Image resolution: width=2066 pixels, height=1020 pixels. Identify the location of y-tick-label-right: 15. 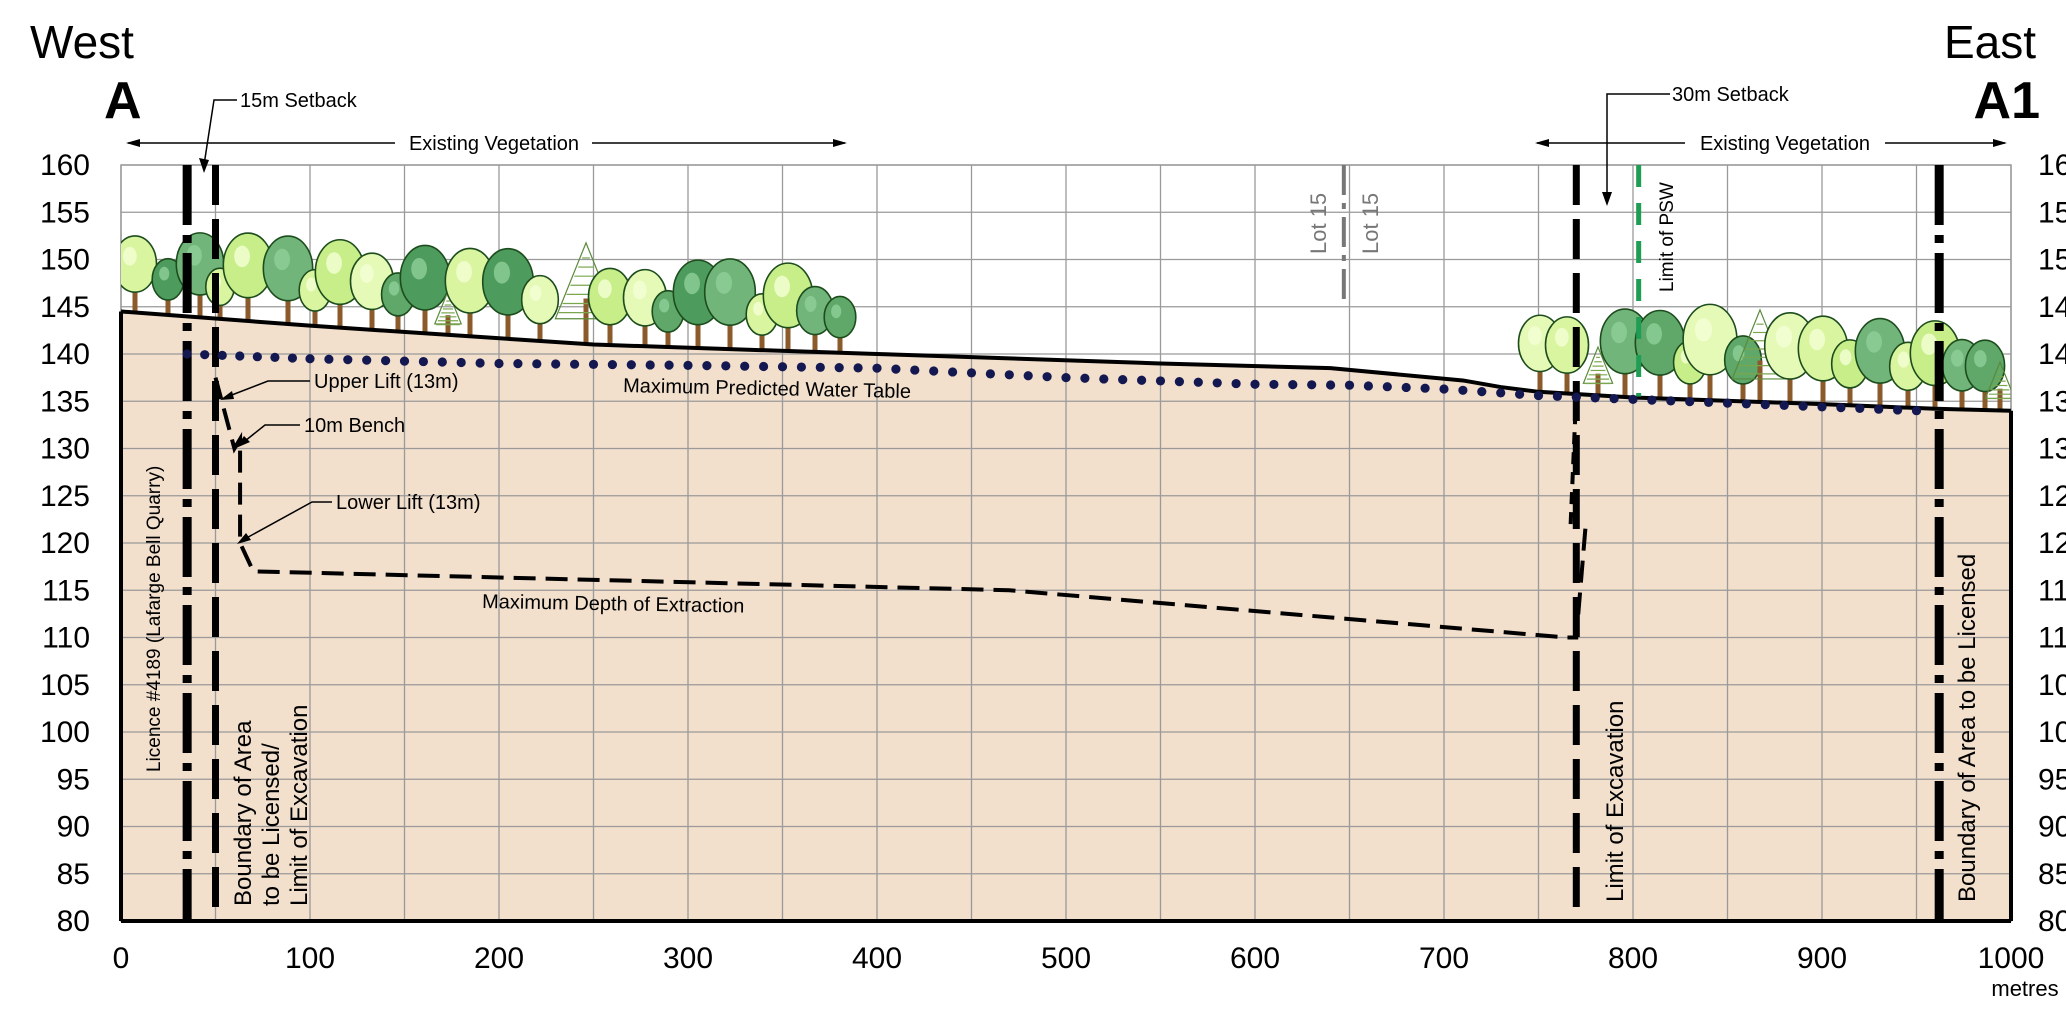
(2052, 212).